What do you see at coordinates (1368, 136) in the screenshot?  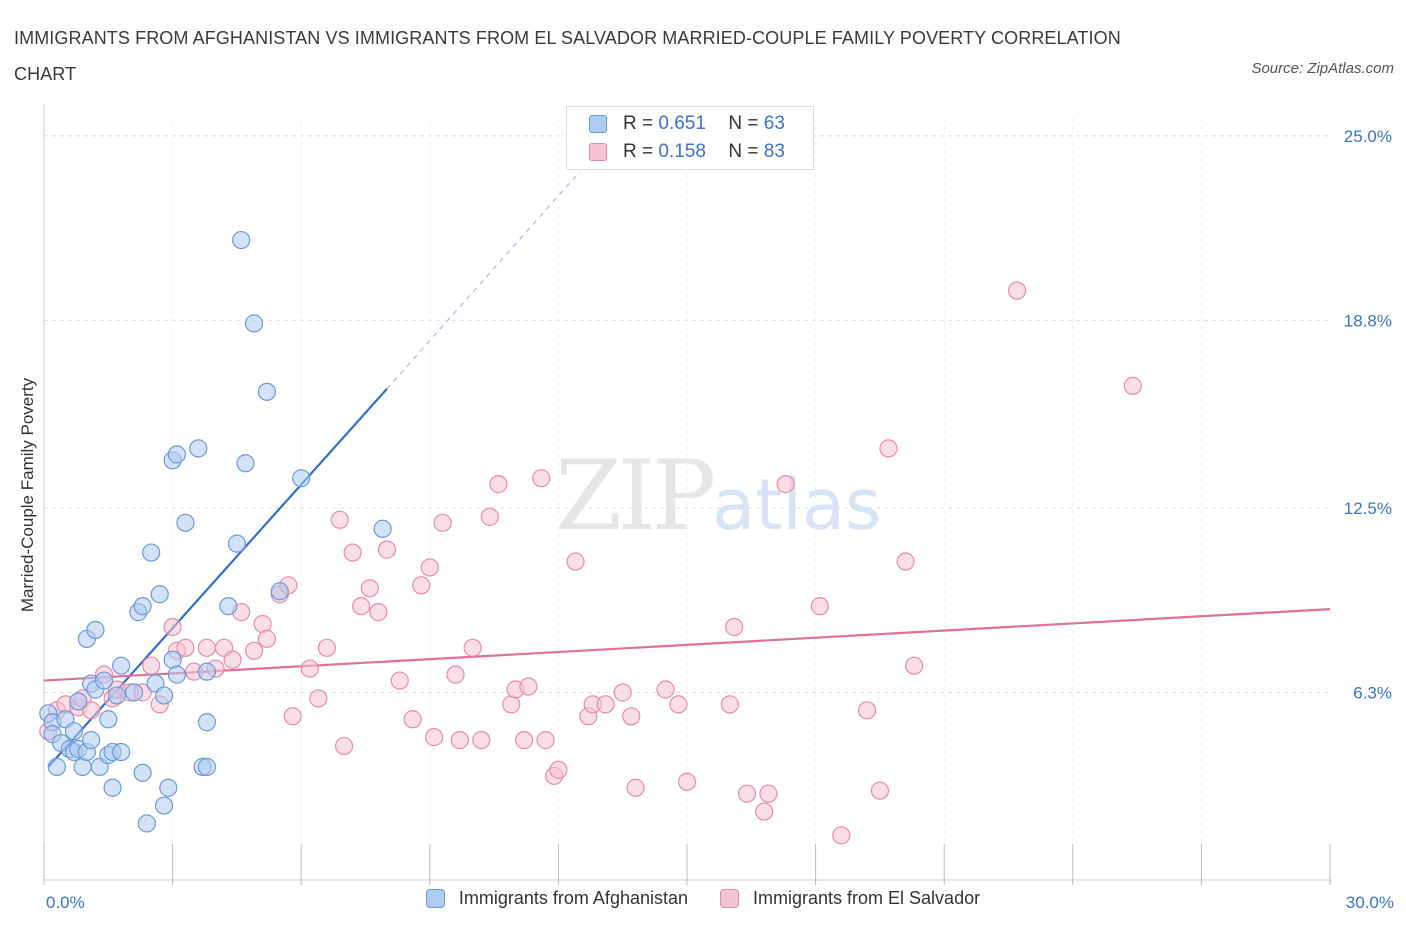 I see `y-tick-label: 25.0%` at bounding box center [1368, 136].